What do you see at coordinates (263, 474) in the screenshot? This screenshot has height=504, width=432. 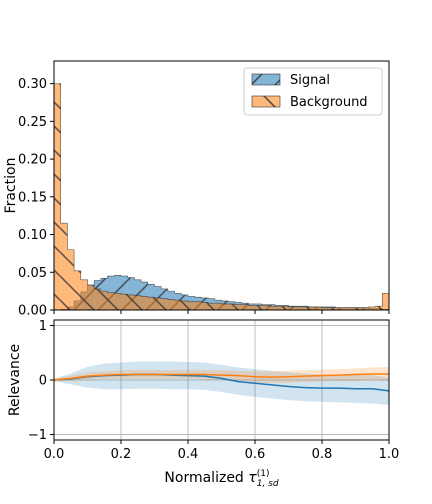 I see `x-axis-label-superscript: (1)` at bounding box center [263, 474].